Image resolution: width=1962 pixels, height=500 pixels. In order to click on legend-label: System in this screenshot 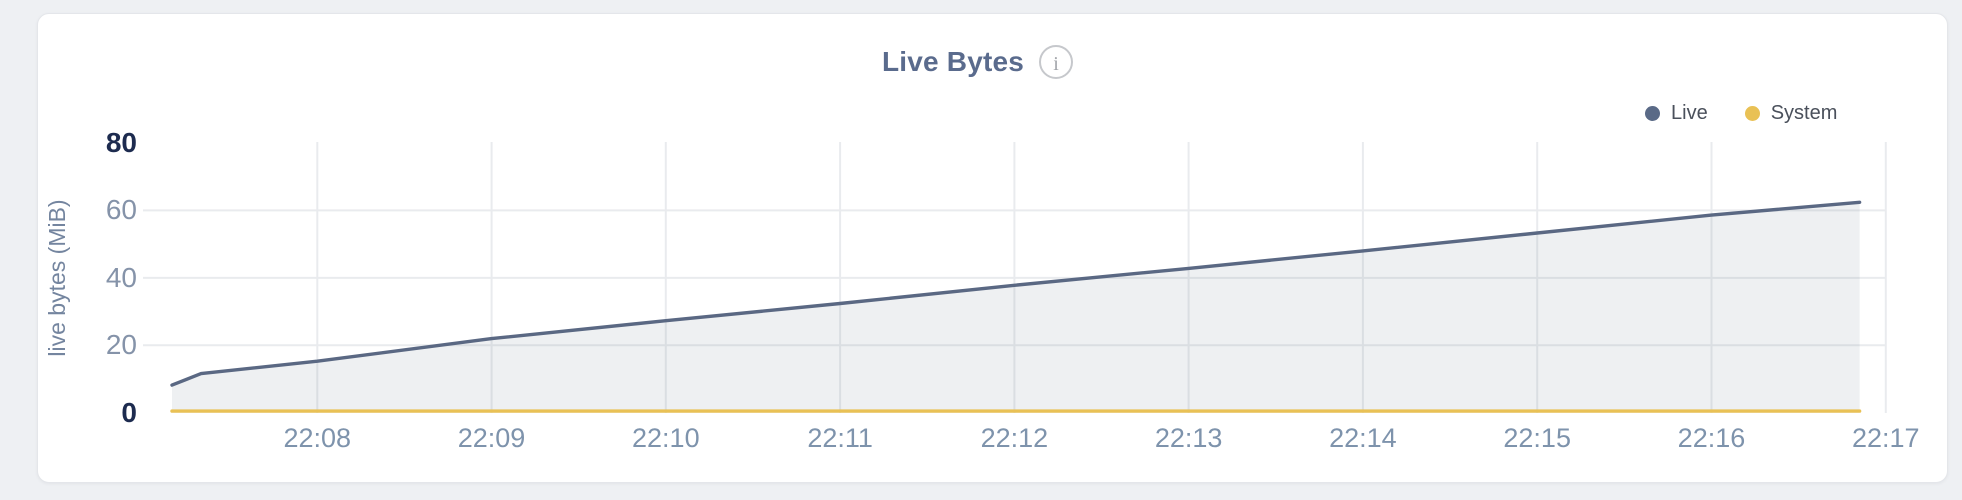, I will do `click(1804, 112)`.